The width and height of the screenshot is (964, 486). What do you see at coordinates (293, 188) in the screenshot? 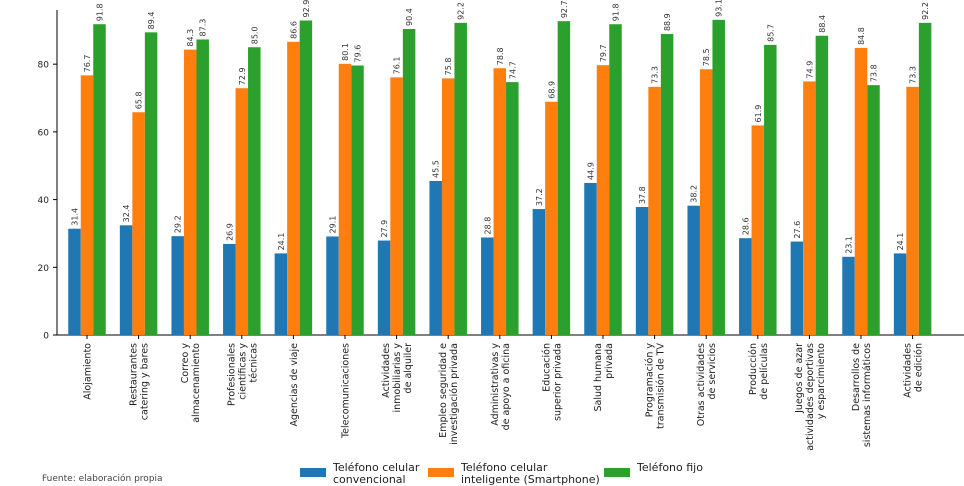
I see `bar-s2-c5` at bounding box center [293, 188].